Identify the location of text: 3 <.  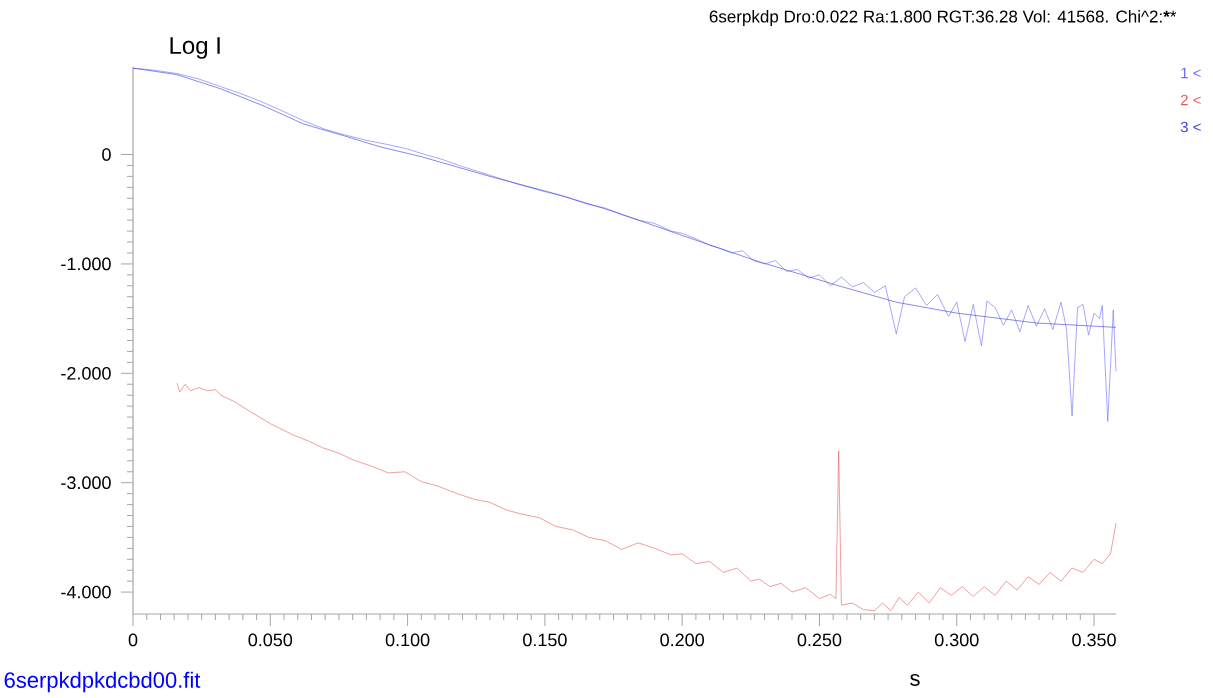
(1190, 127).